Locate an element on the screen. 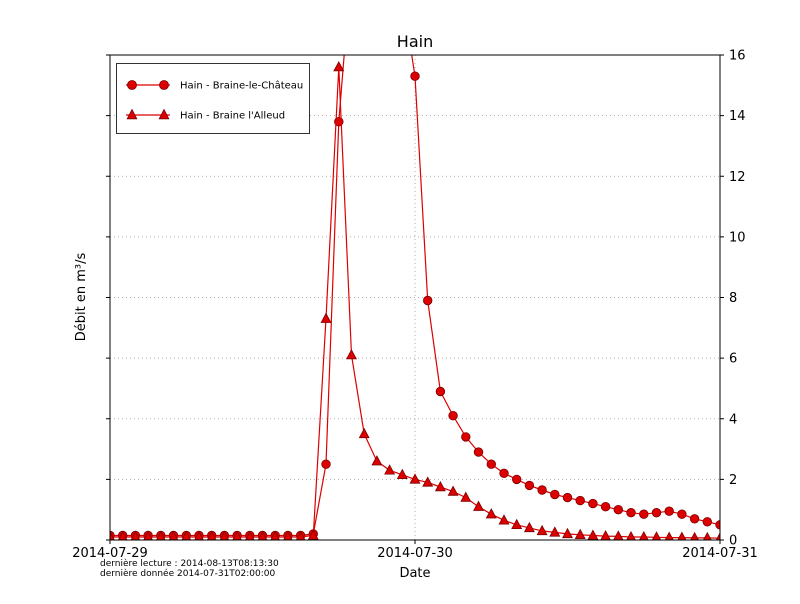 Image resolution: width=800 pixels, height=604 pixels. legend-item: Hain - Braine-le-Château is located at coordinates (214, 86).